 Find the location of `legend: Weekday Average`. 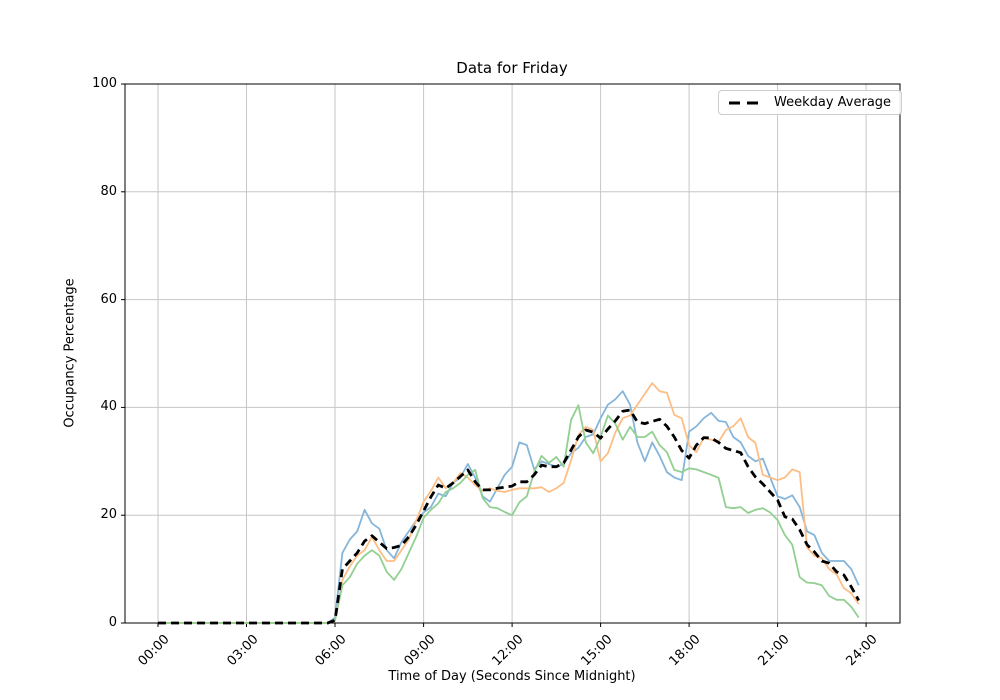

legend: Weekday Average is located at coordinates (810, 102).